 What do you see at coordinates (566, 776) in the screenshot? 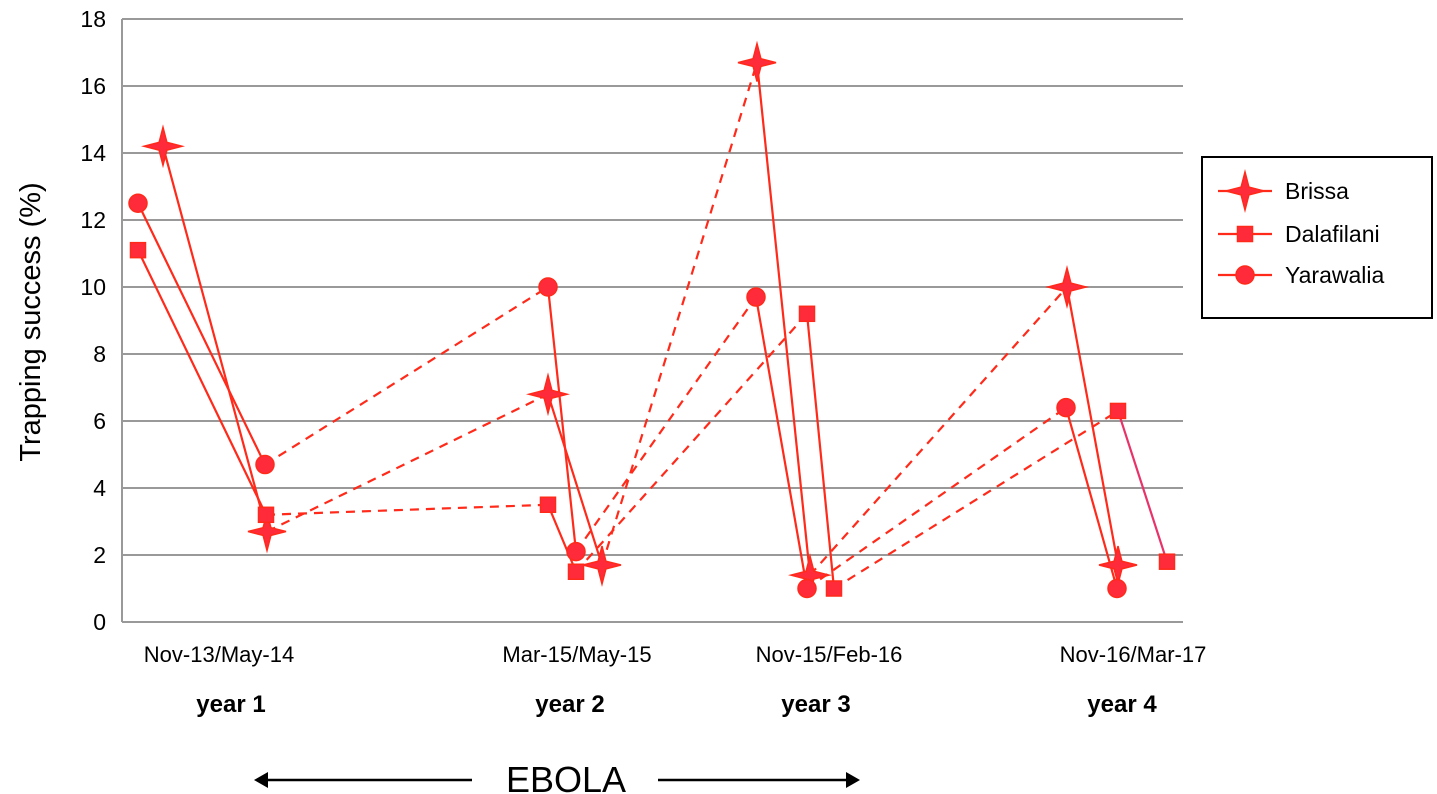
I see `ebola-label: EBOLA` at bounding box center [566, 776].